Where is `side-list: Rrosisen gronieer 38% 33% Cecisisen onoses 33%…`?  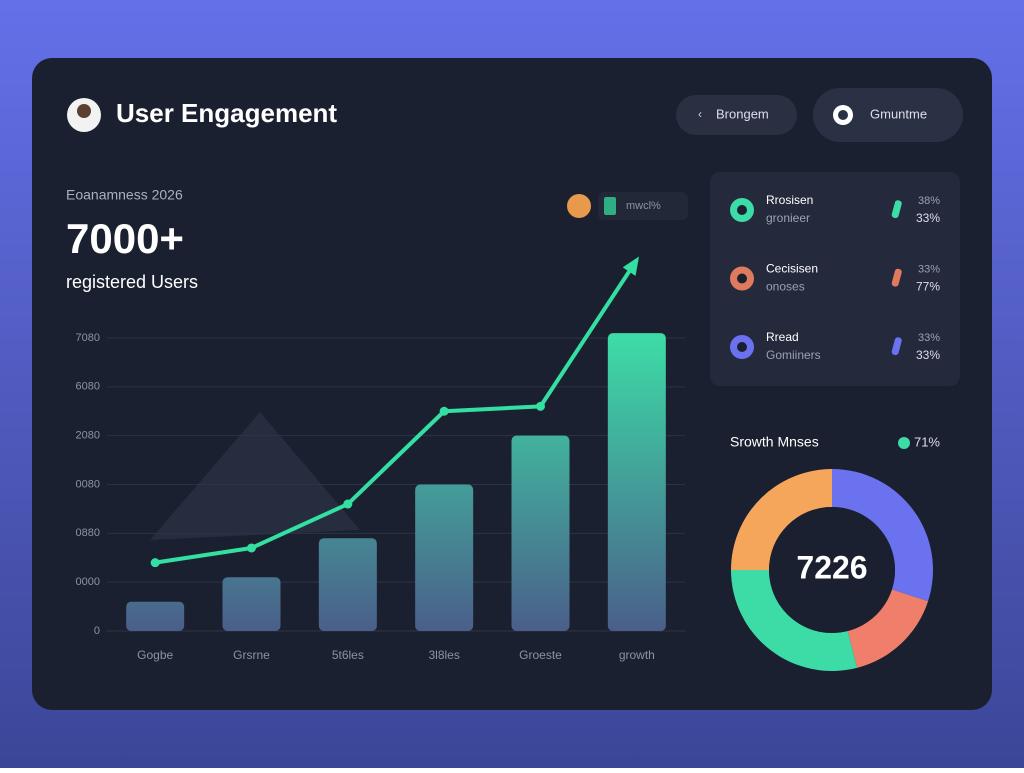
side-list: Rrosisen gronieer 38% 33% Cecisisen onoses 33%… is located at coordinates (835, 277).